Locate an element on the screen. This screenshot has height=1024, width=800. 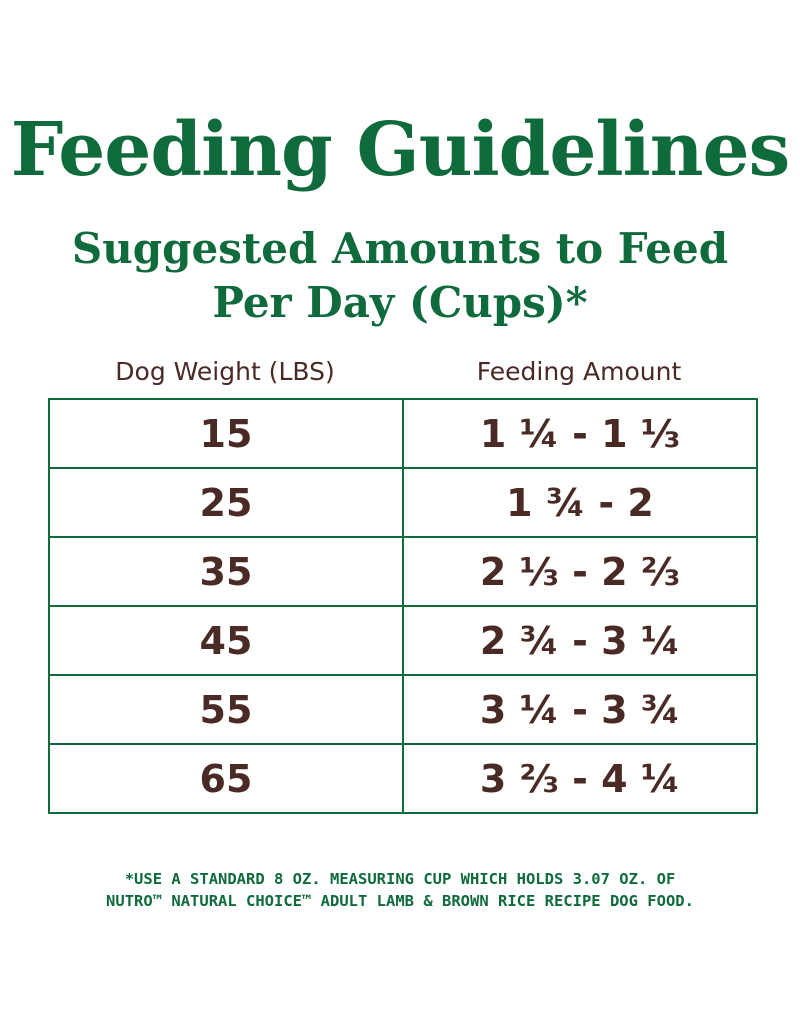
table-row: 65 3 ⅔ - 4 ¼ is located at coordinates (403, 778).